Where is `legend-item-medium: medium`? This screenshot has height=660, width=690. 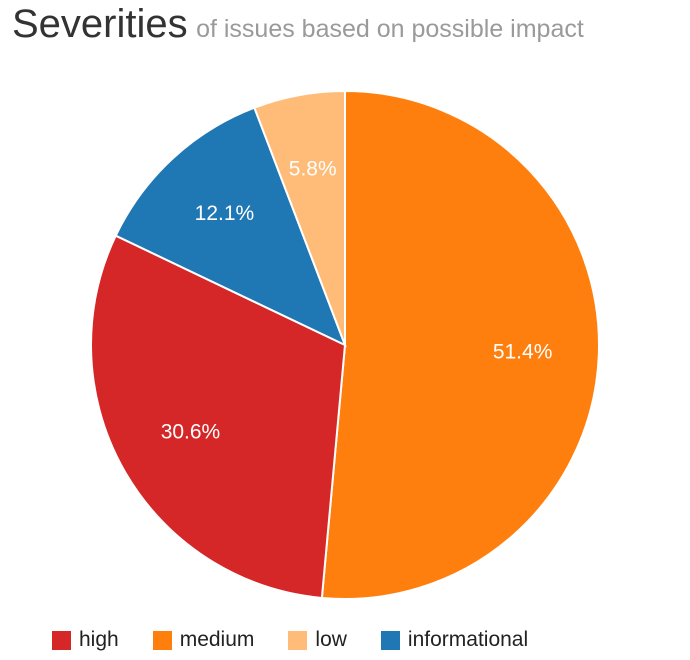
legend-item-medium: medium is located at coordinates (203, 640).